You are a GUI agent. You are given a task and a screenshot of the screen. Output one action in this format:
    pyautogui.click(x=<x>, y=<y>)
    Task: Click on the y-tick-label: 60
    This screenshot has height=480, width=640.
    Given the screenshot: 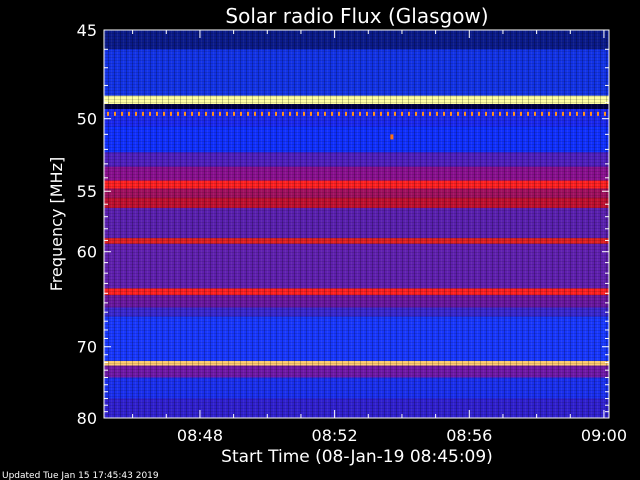 What is the action you would take?
    pyautogui.click(x=87, y=252)
    